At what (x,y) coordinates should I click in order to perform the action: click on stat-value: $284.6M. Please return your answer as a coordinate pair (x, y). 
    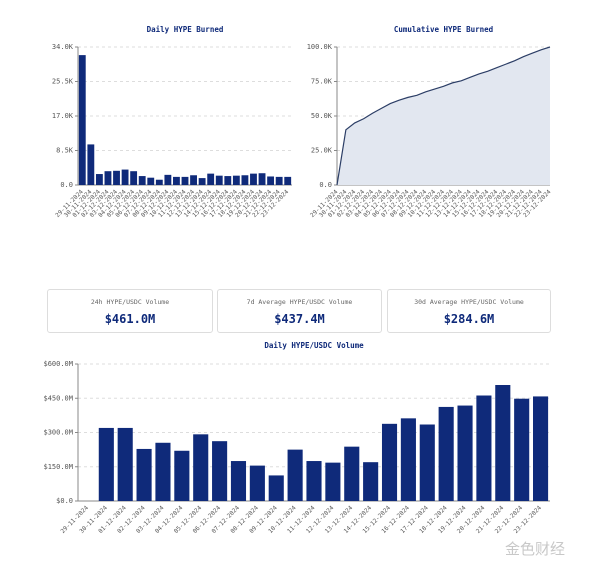
    Looking at the image, I should click on (469, 319).